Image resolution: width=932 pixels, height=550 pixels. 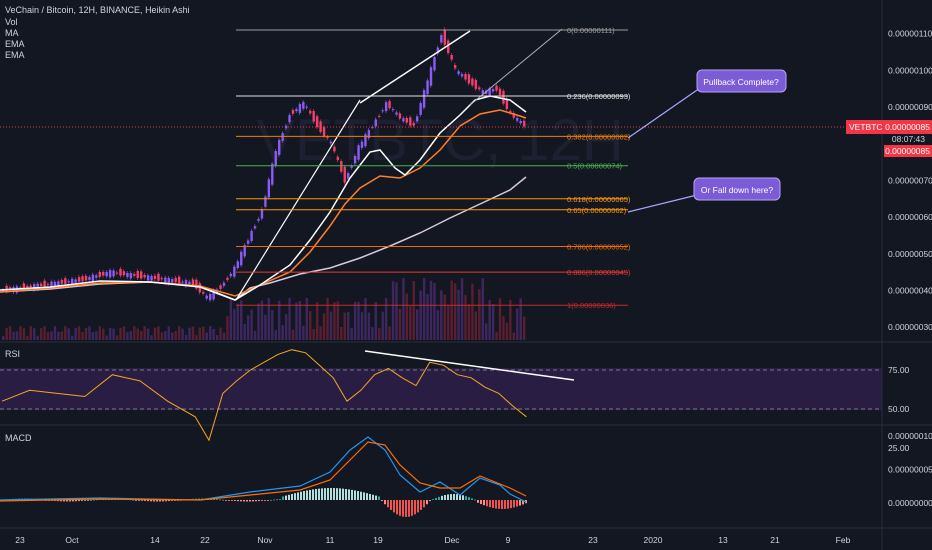 What do you see at coordinates (15, 44) in the screenshot?
I see `indicator-ema-1: EMA` at bounding box center [15, 44].